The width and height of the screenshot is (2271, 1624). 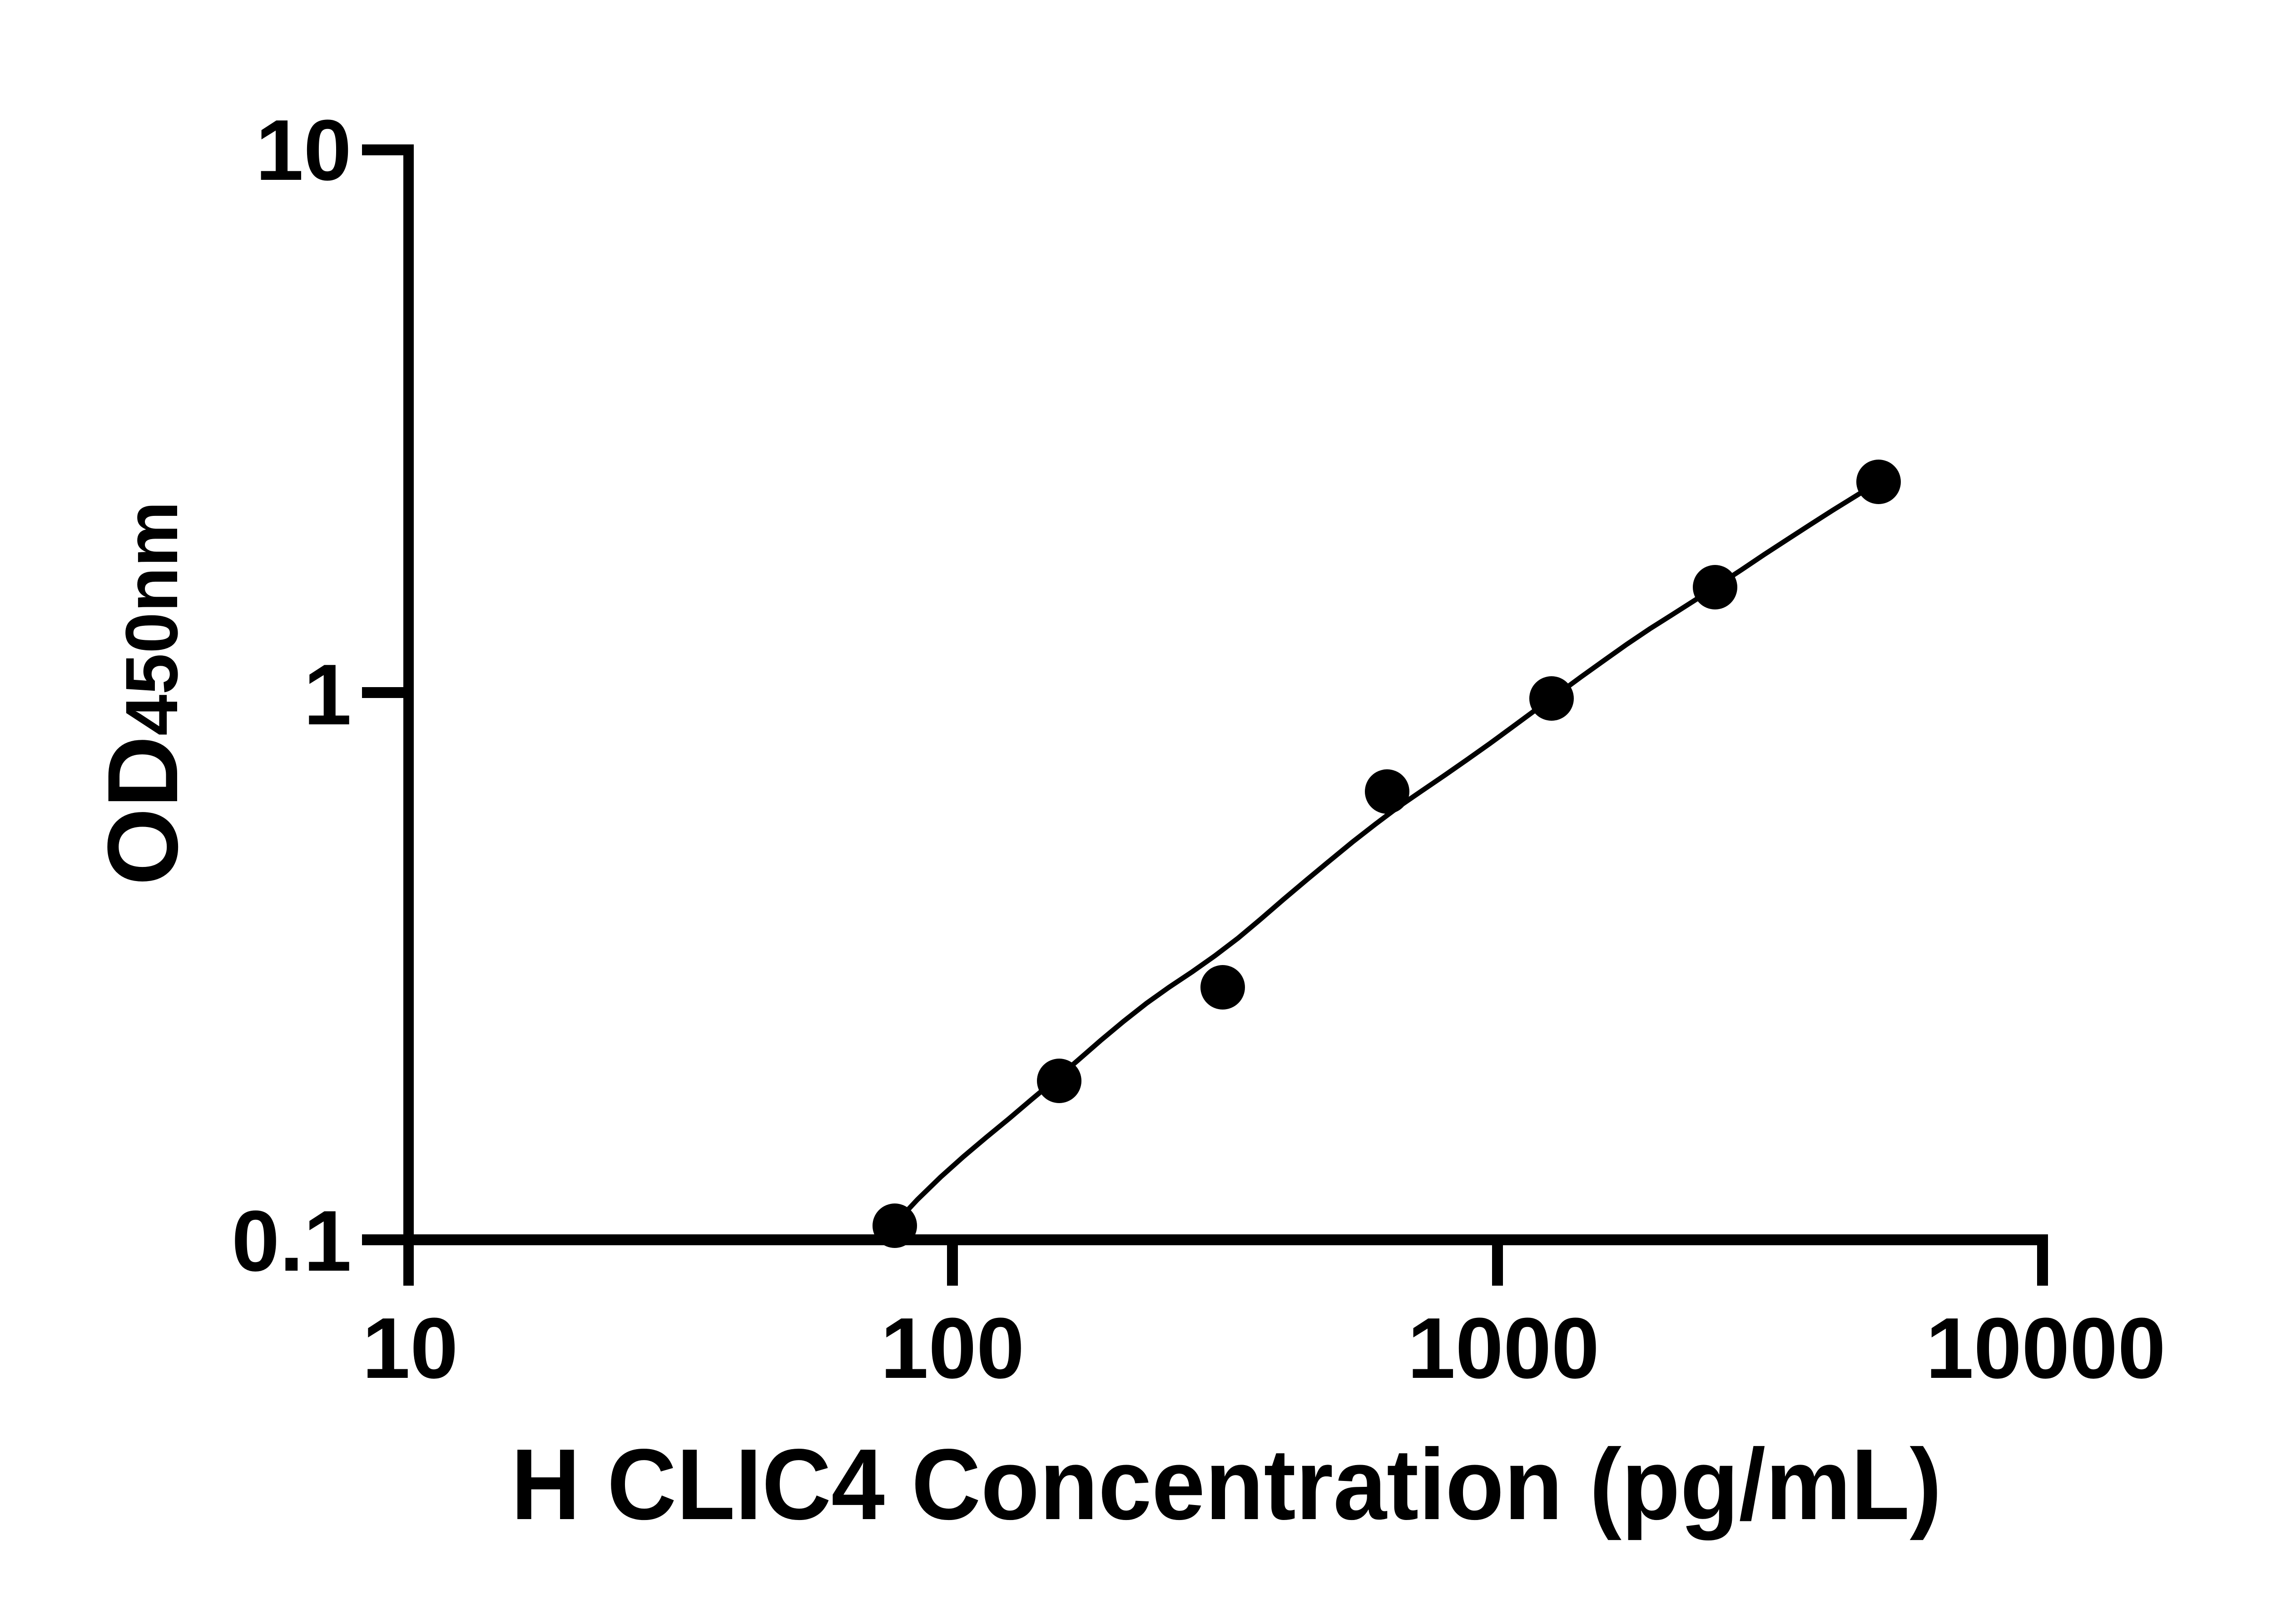 What do you see at coordinates (327, 695) in the screenshot?
I see `svg-text: 1` at bounding box center [327, 695].